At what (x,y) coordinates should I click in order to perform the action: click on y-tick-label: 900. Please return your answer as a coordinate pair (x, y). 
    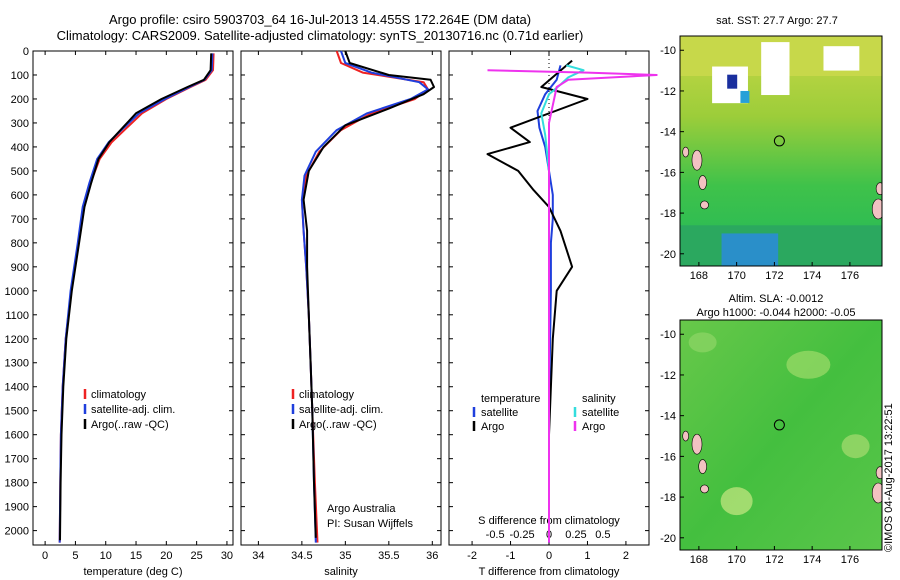
    Looking at the image, I should click on (20, 268).